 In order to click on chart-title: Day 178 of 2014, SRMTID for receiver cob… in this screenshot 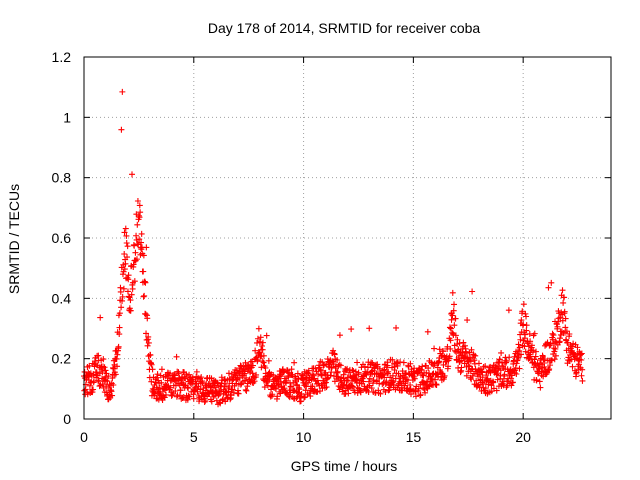, I will do `click(344, 28)`.